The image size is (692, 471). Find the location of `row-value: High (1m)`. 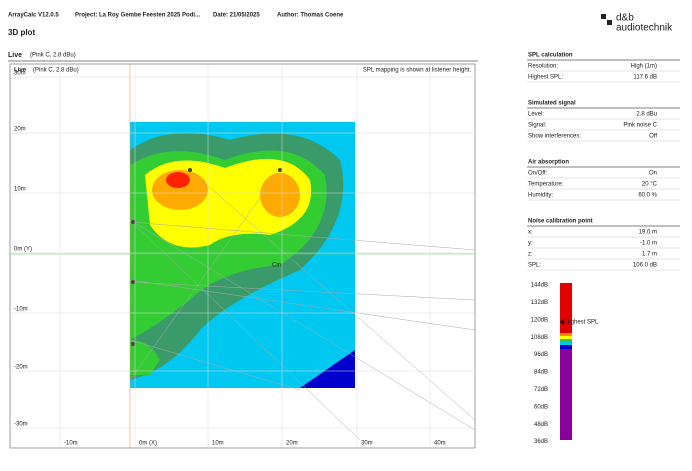

row-value: High (1m) is located at coordinates (644, 67).